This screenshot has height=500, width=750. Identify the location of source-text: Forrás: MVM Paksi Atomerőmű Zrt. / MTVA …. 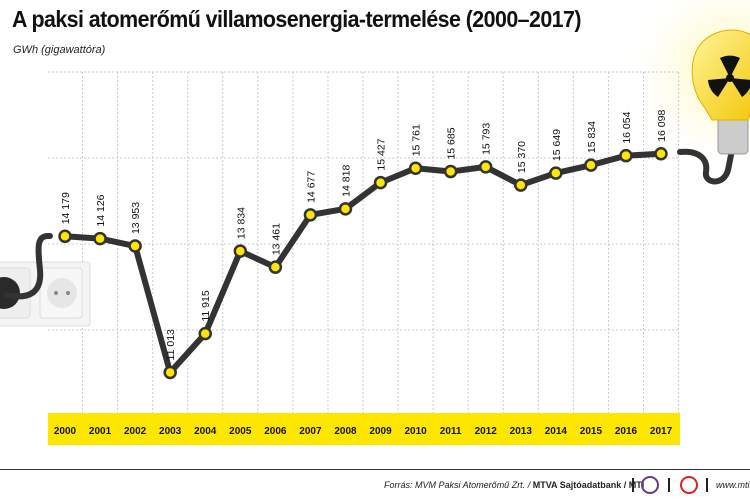
(514, 485).